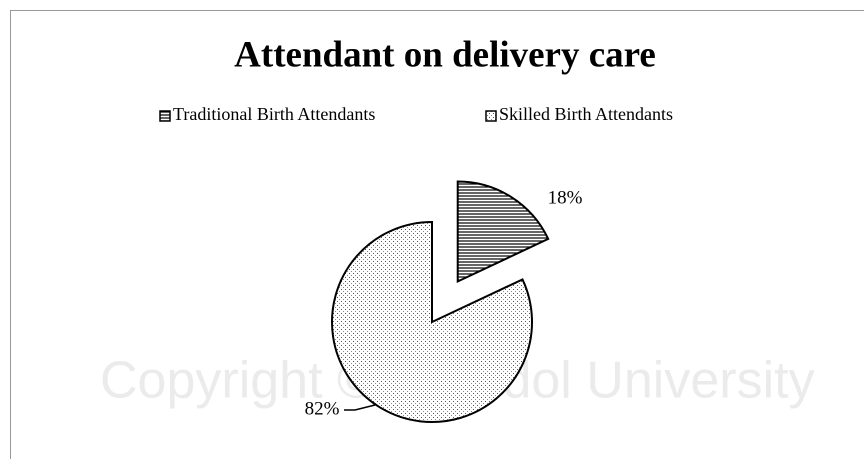 Image resolution: width=864 pixels, height=459 pixels. I want to click on leader-line, so click(360, 407).